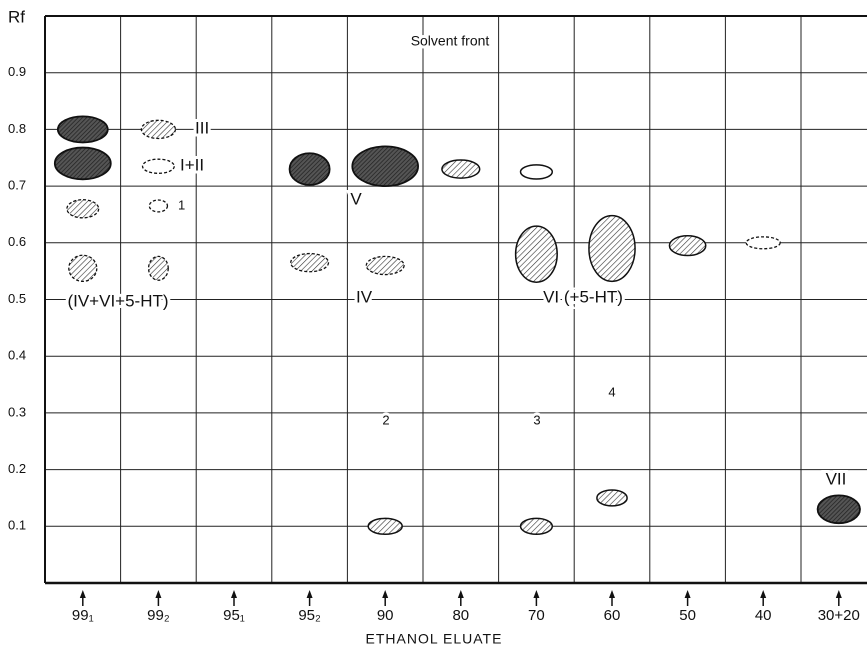 This screenshot has width=867, height=652. I want to click on y-tick-label: 0.6, so click(17, 241).